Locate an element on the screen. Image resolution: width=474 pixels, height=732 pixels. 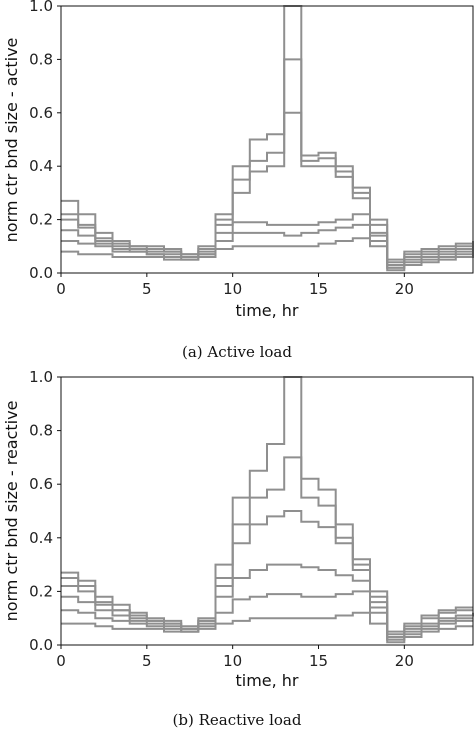
reactive-yticks: 0.0 0.2 0.4 0.6 0.8 1.0 is located at coordinates (45, 511).